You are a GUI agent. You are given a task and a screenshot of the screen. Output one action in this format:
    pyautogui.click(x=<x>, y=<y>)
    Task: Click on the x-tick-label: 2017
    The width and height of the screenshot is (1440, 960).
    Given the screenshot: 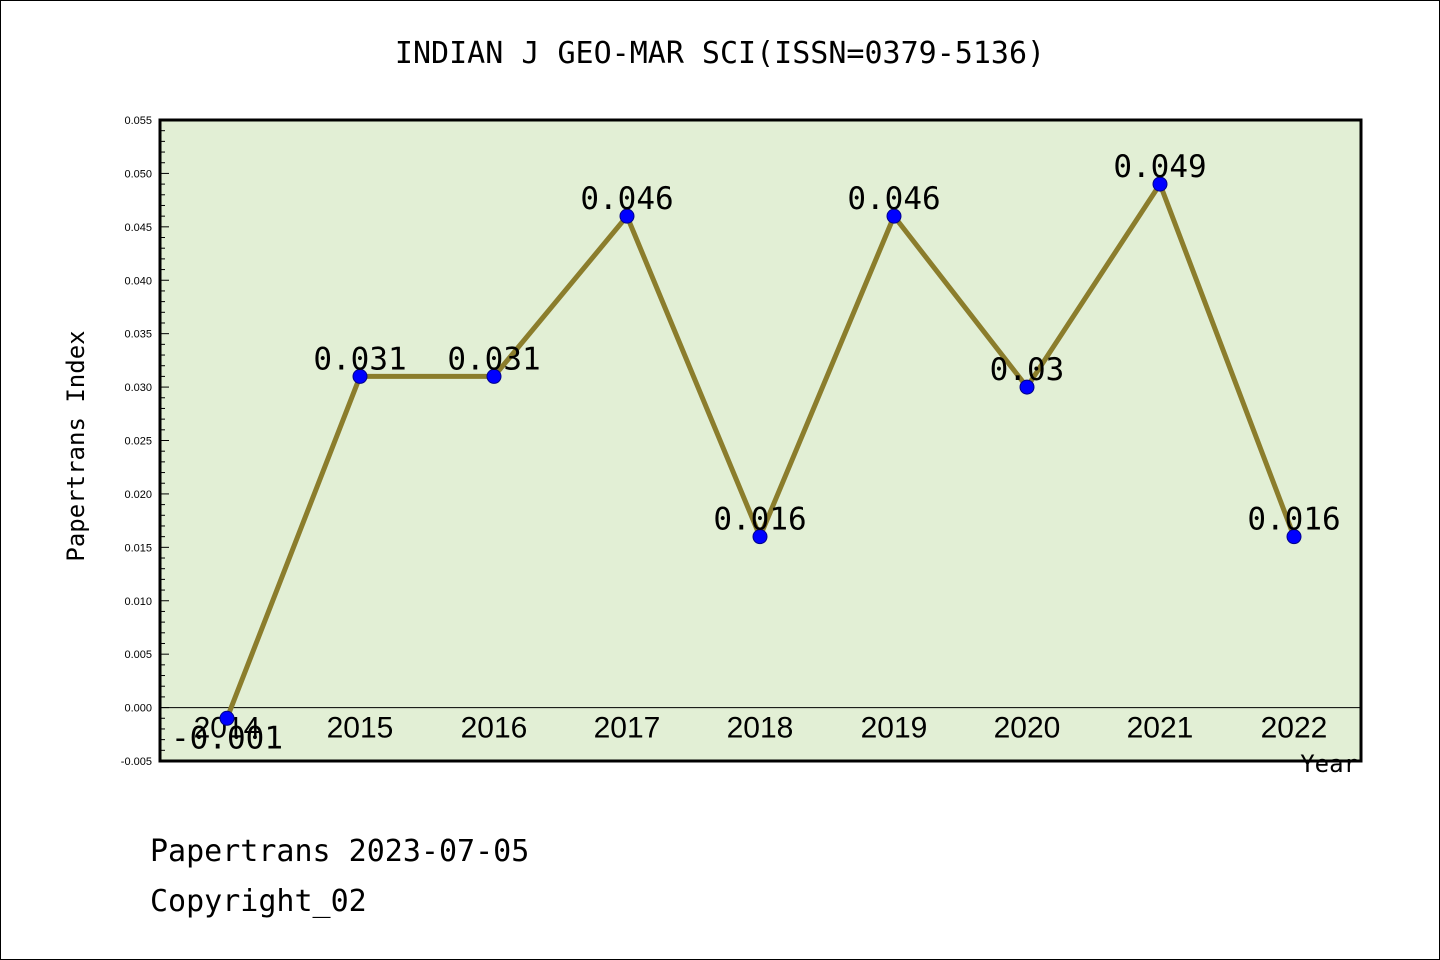 What is the action you would take?
    pyautogui.click(x=627, y=728)
    